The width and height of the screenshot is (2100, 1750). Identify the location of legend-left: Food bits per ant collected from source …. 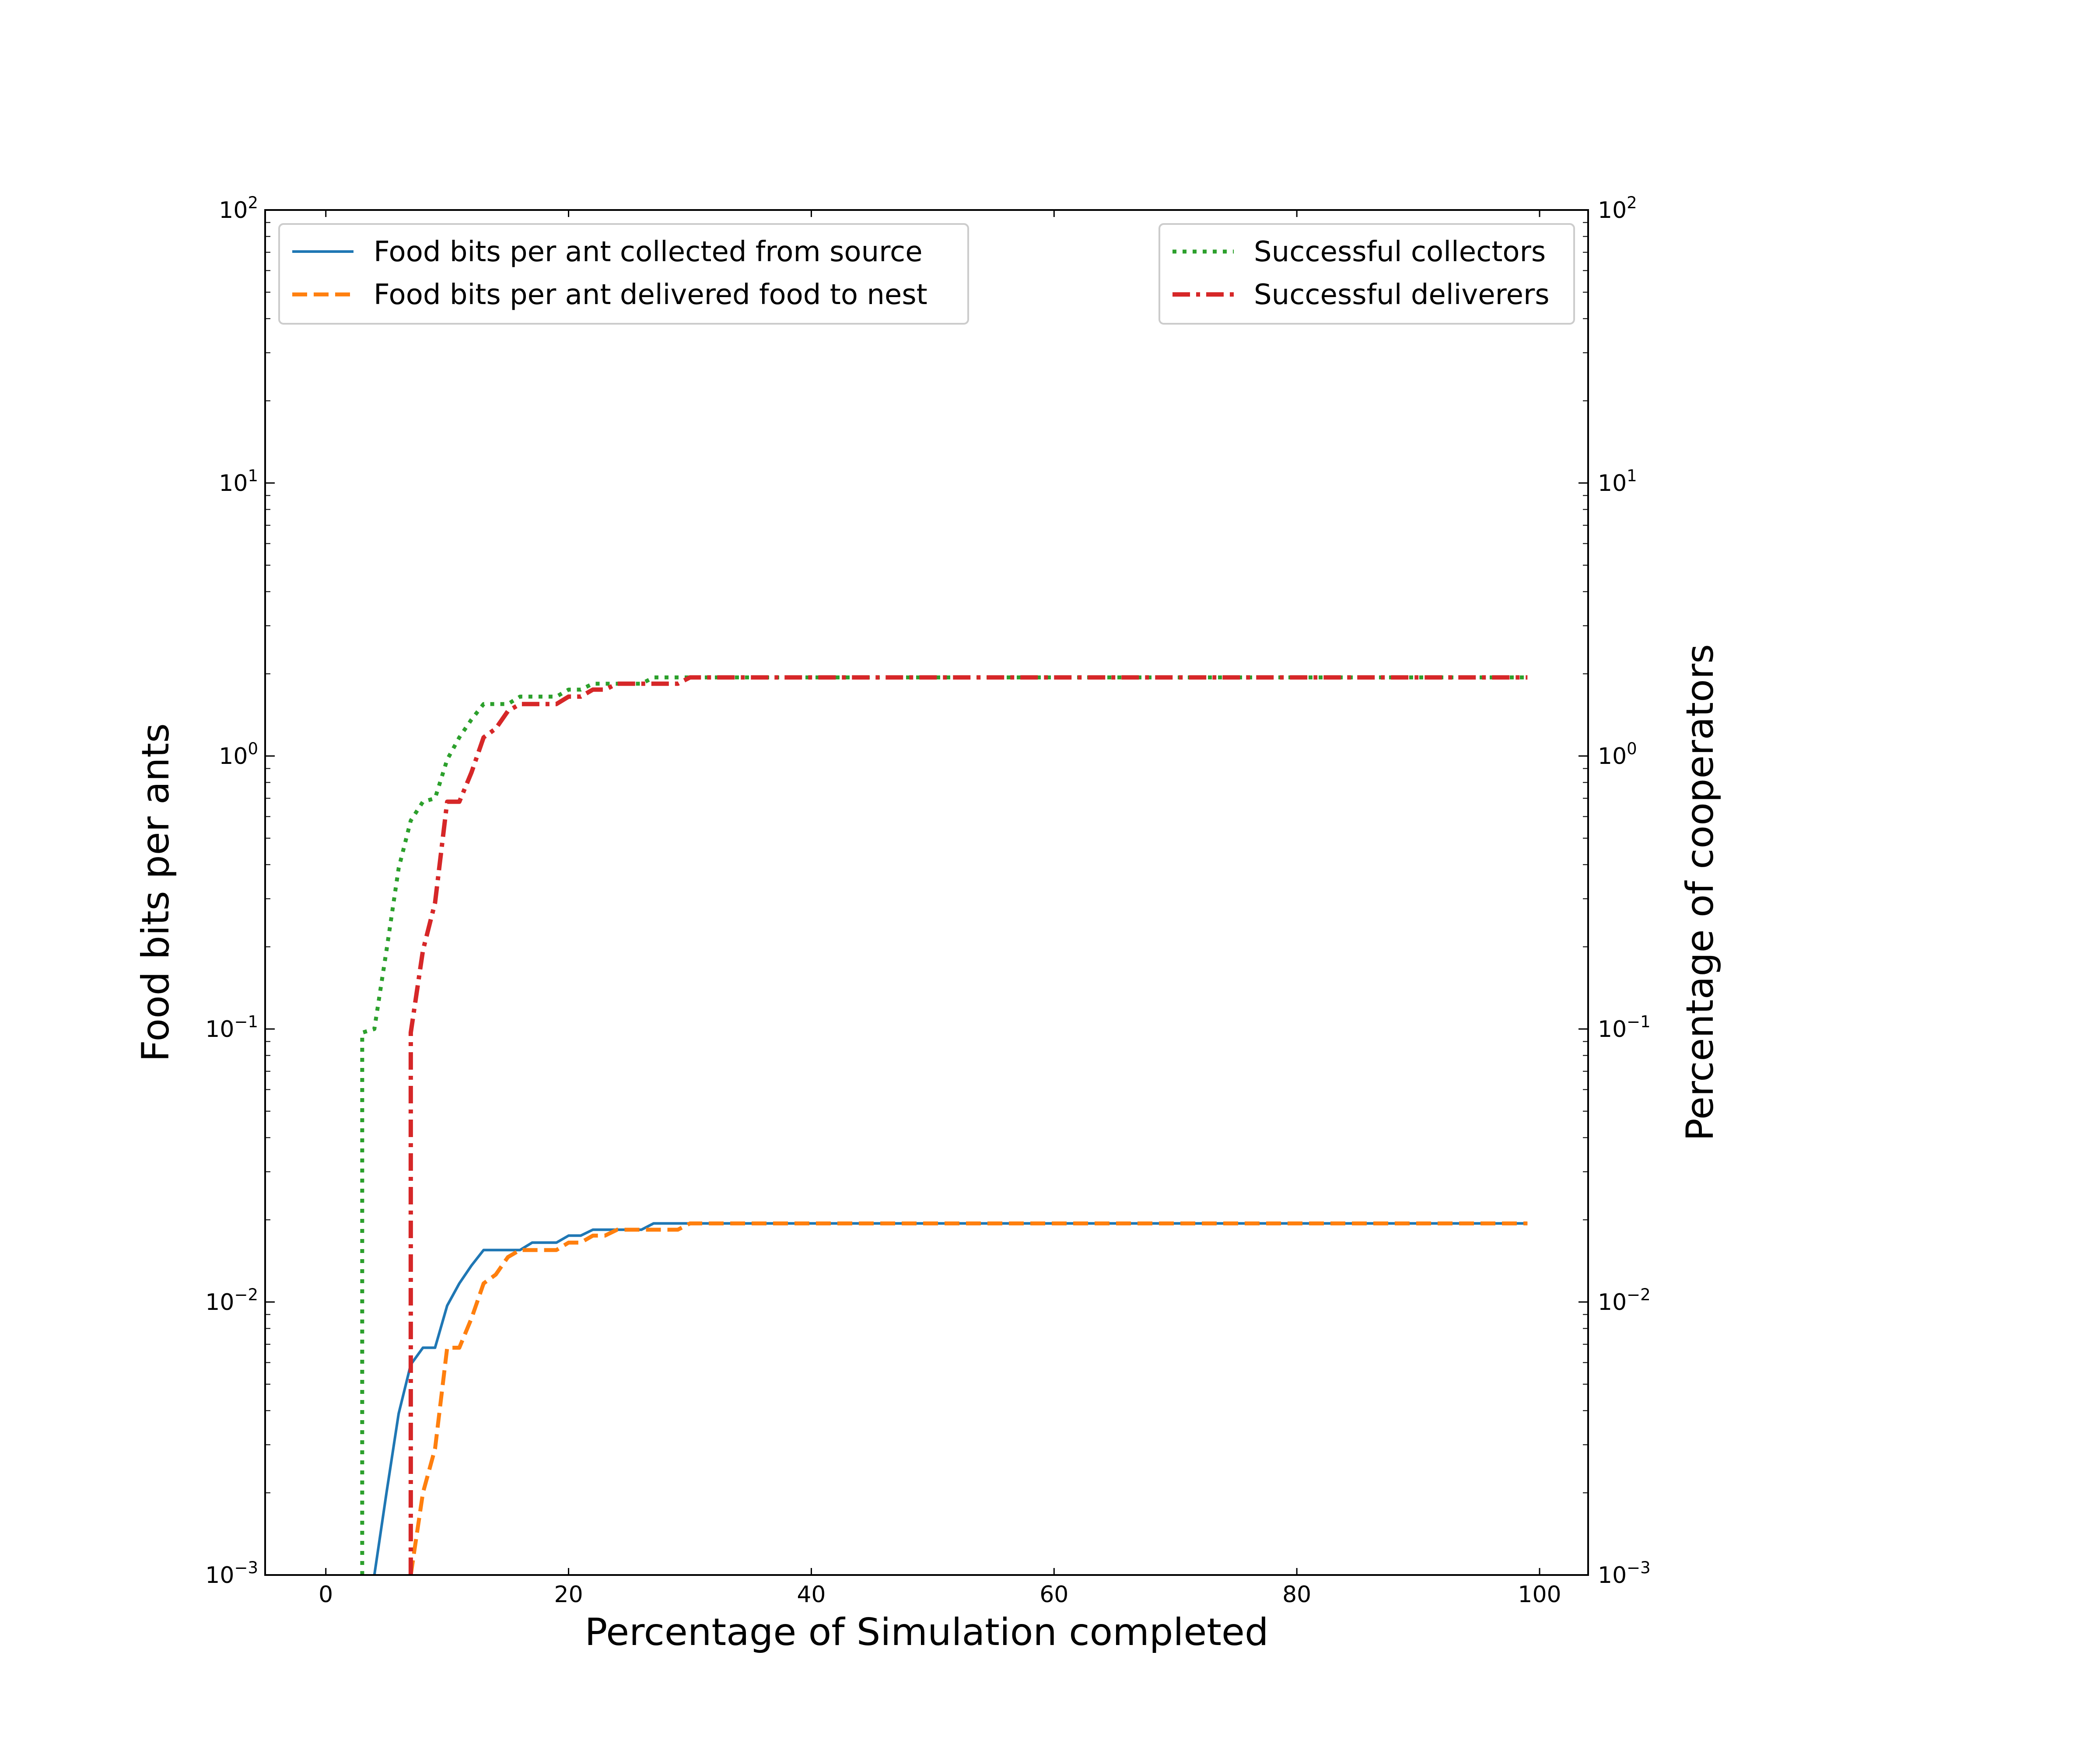
(623, 274).